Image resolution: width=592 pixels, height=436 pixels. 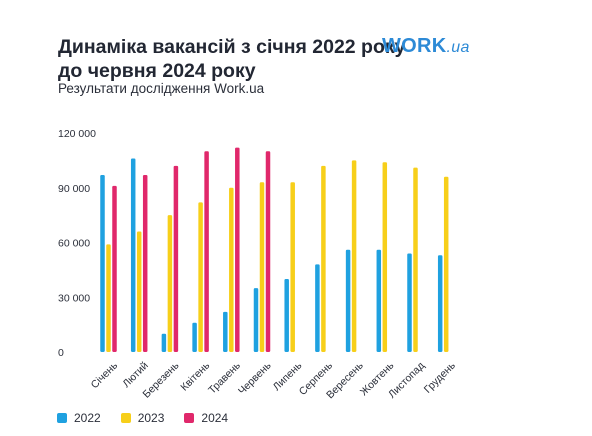 I want to click on y-tick-label: 0, so click(x=61, y=353).